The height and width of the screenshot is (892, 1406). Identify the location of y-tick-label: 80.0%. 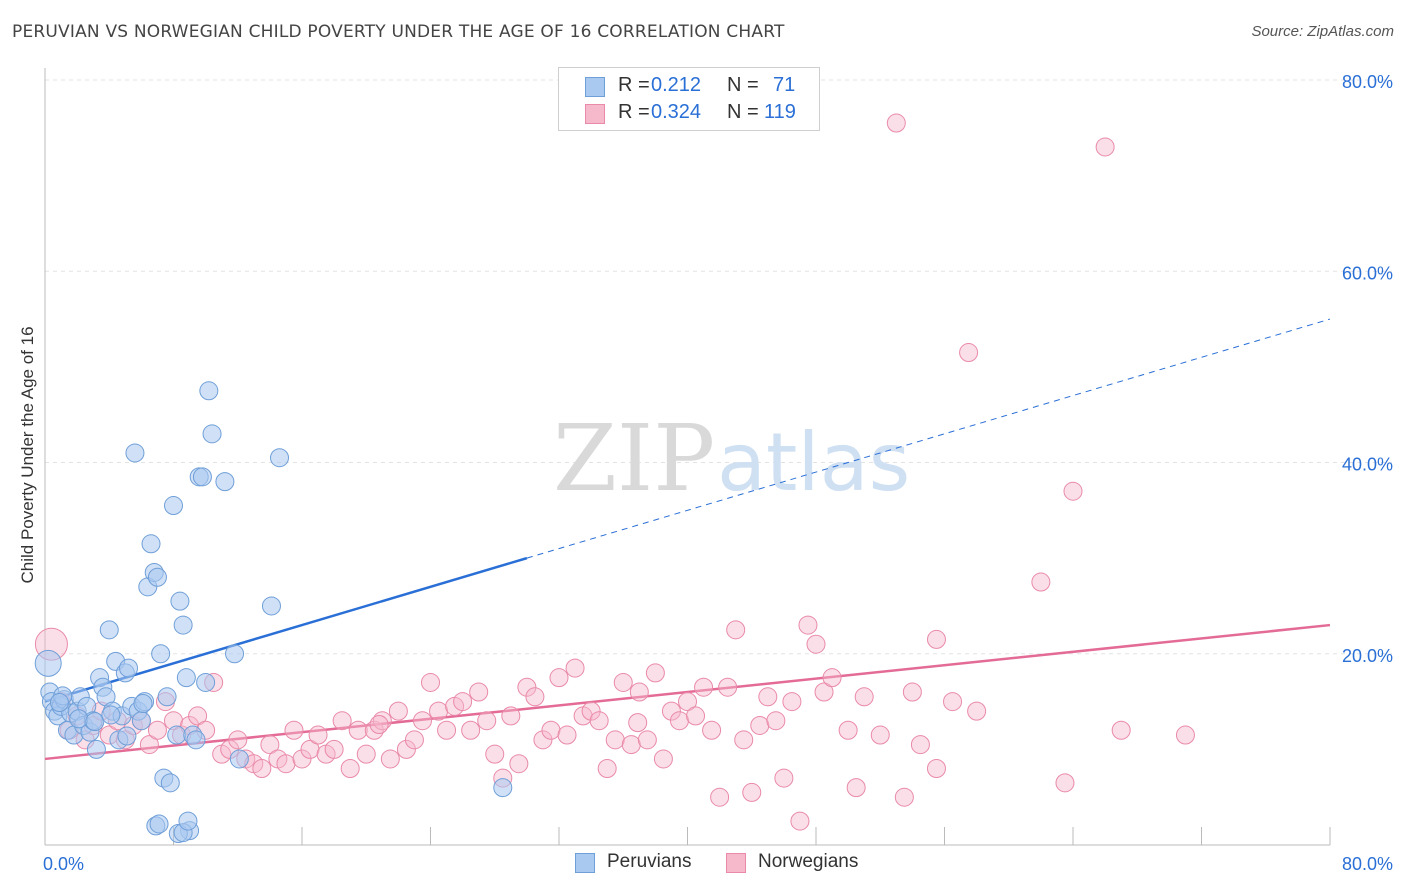
(1367, 82).